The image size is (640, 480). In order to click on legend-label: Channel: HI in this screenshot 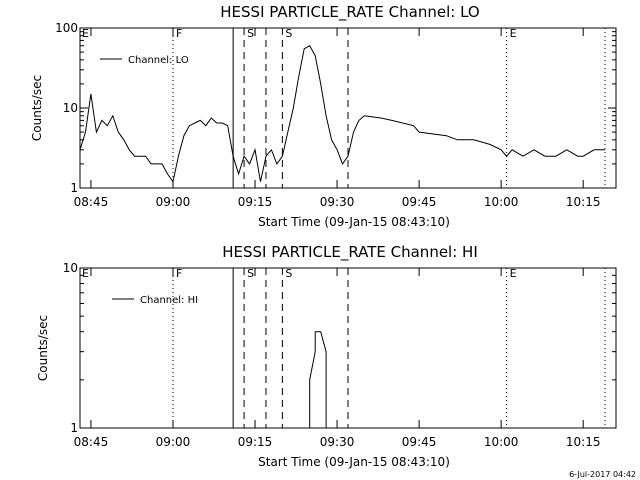, I will do `click(169, 300)`.